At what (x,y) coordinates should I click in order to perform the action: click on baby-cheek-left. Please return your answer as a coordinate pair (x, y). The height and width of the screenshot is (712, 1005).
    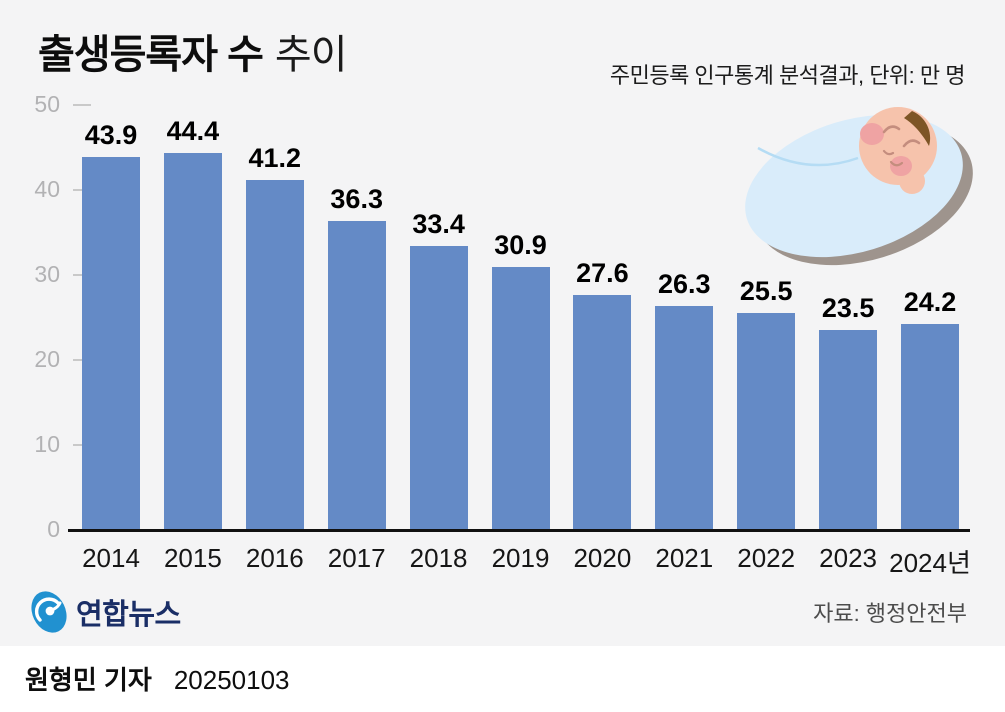
    Looking at the image, I should click on (872, 134).